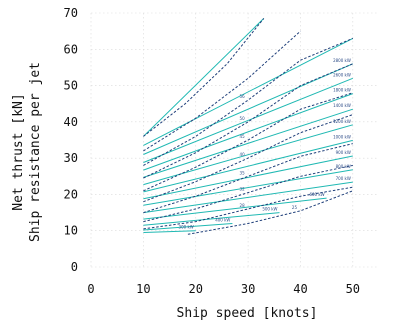  What do you see at coordinates (342, 136) in the screenshot?
I see `power-line-label: 1000 kW` at bounding box center [342, 136].